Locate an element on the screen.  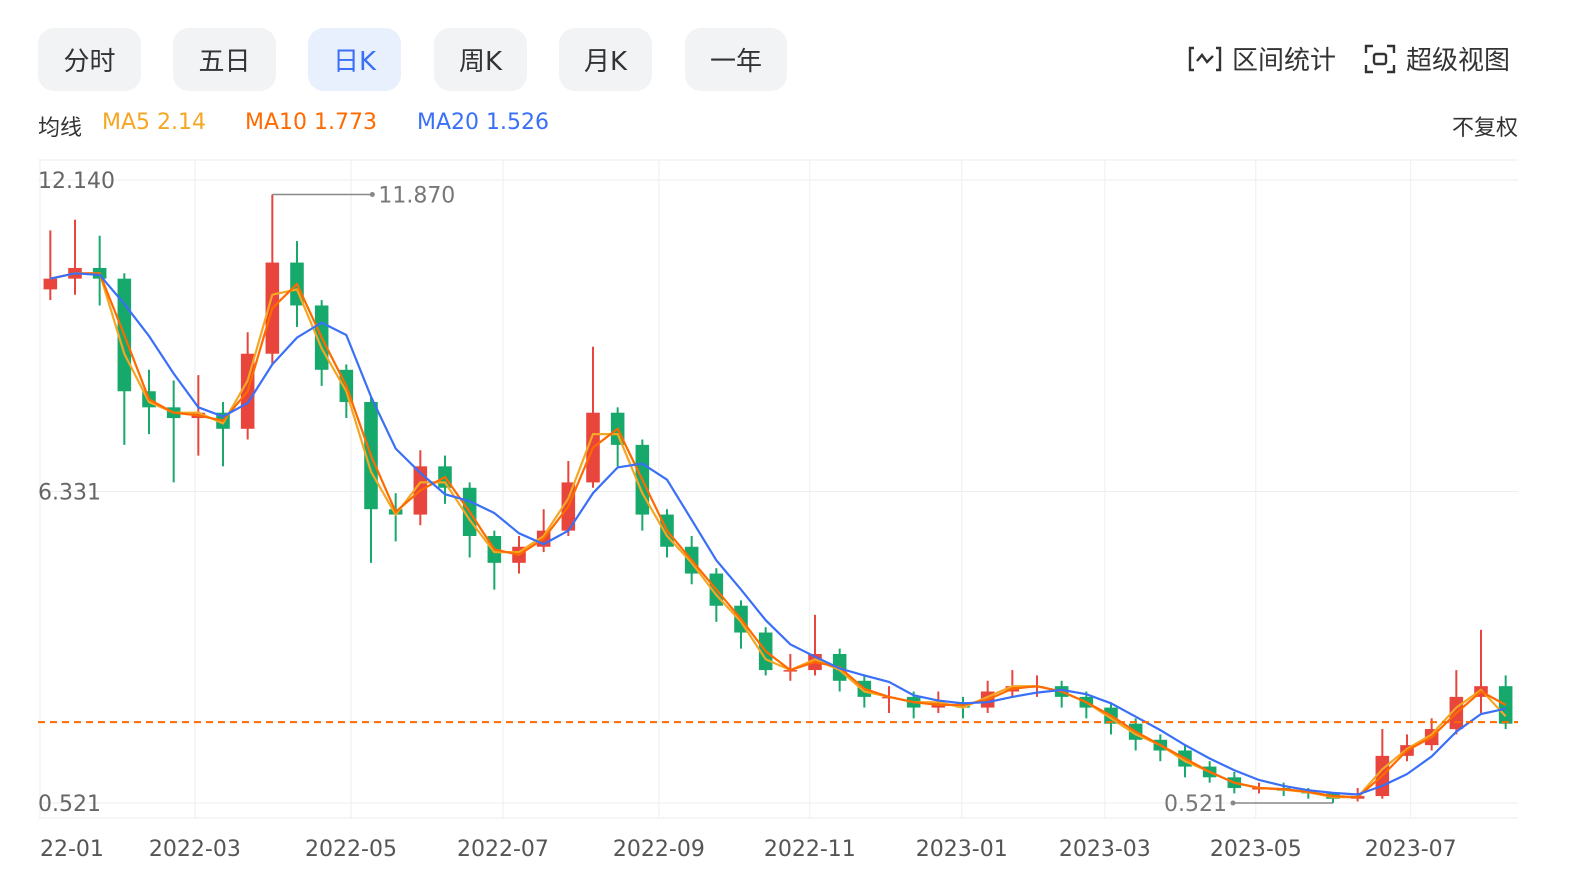
tab: 周K is located at coordinates (480, 59).